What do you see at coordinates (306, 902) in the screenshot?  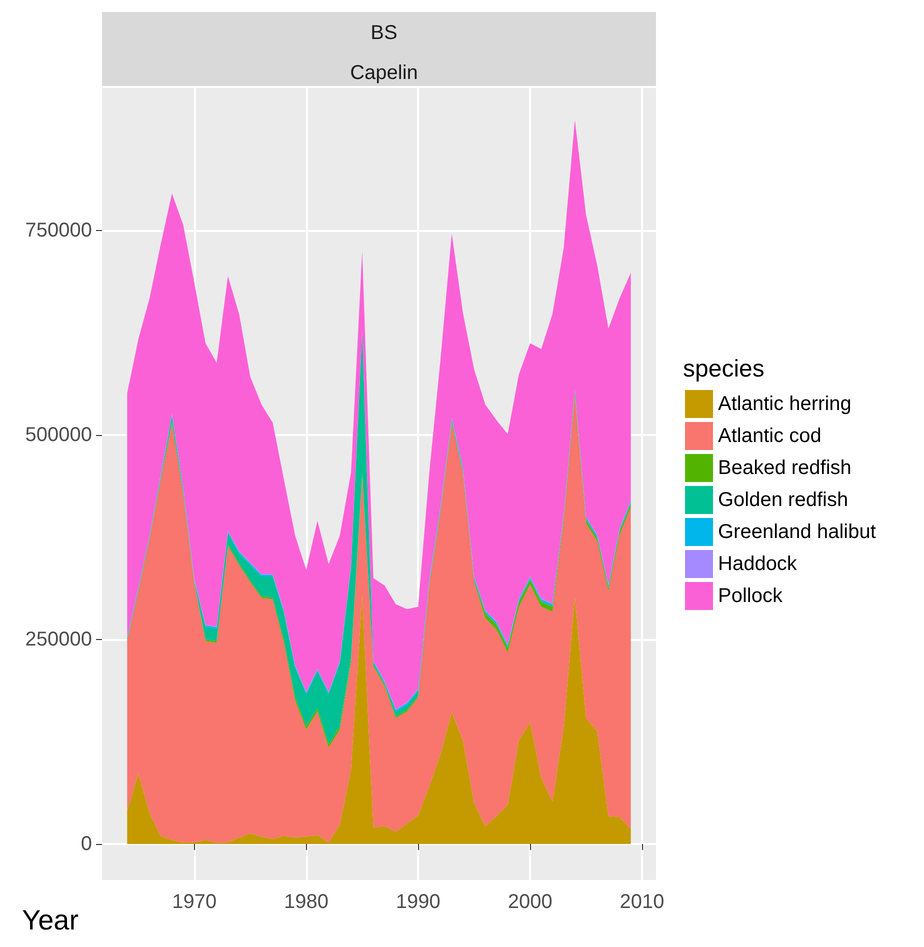 I see `x-tick-label: 1980` at bounding box center [306, 902].